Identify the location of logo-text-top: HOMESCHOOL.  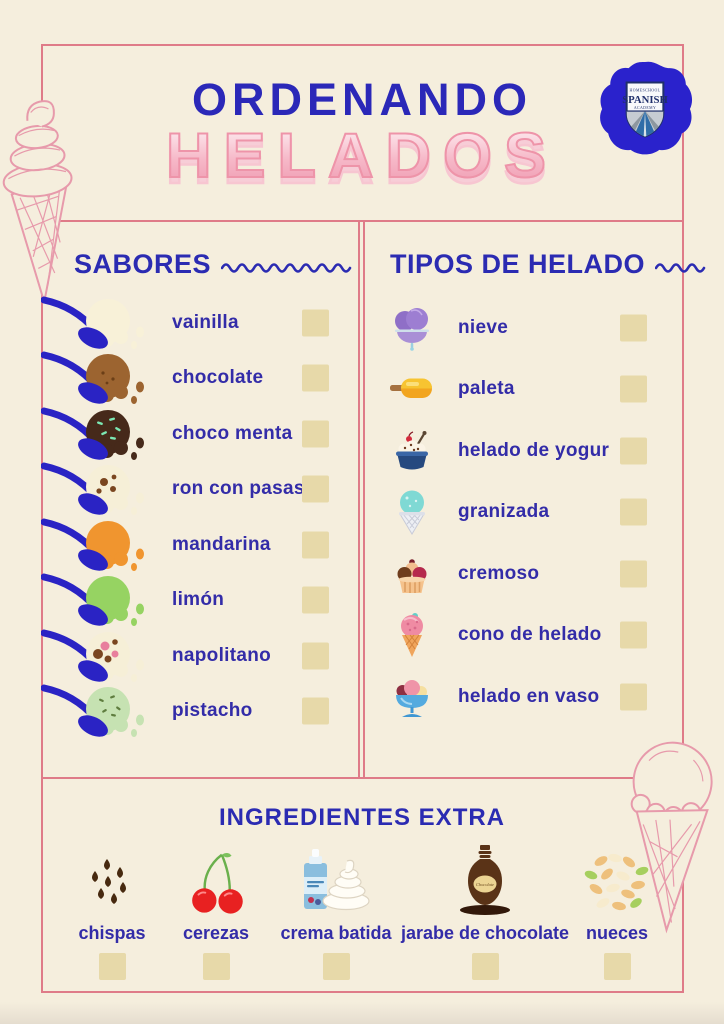
(645, 91).